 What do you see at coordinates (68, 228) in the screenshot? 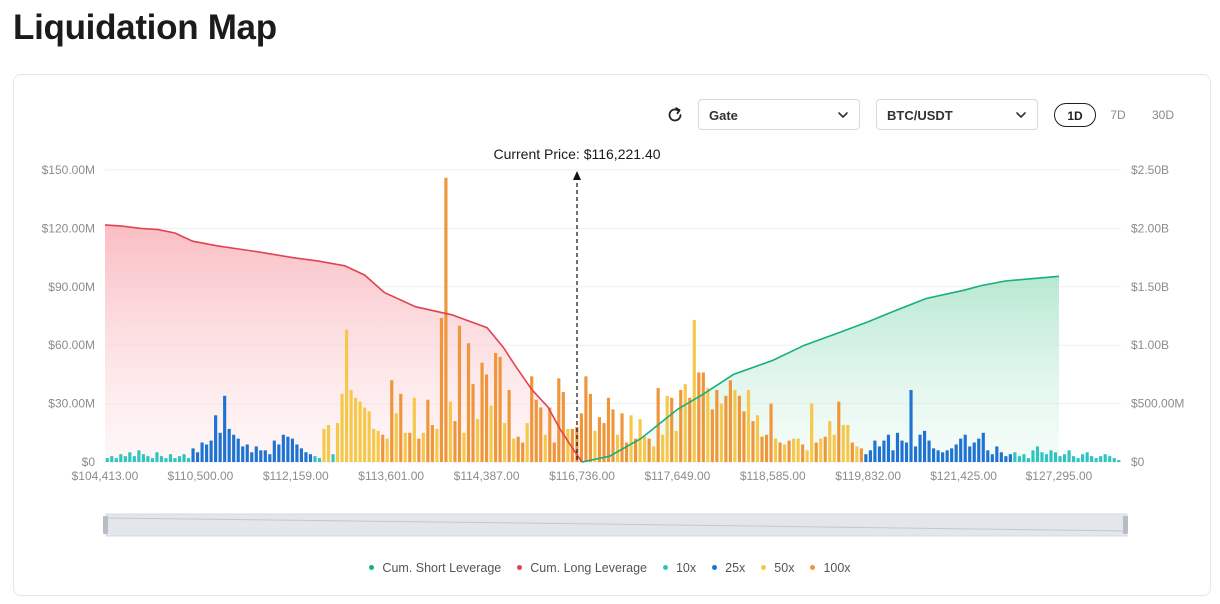
I see `y-left-tick-label: $120.00M` at bounding box center [68, 228].